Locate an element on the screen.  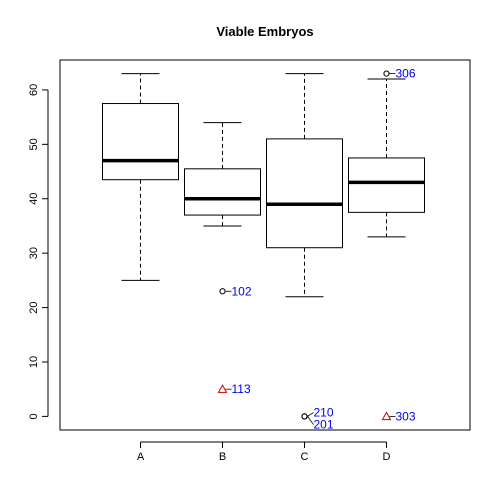
box-a is located at coordinates (140, 177).